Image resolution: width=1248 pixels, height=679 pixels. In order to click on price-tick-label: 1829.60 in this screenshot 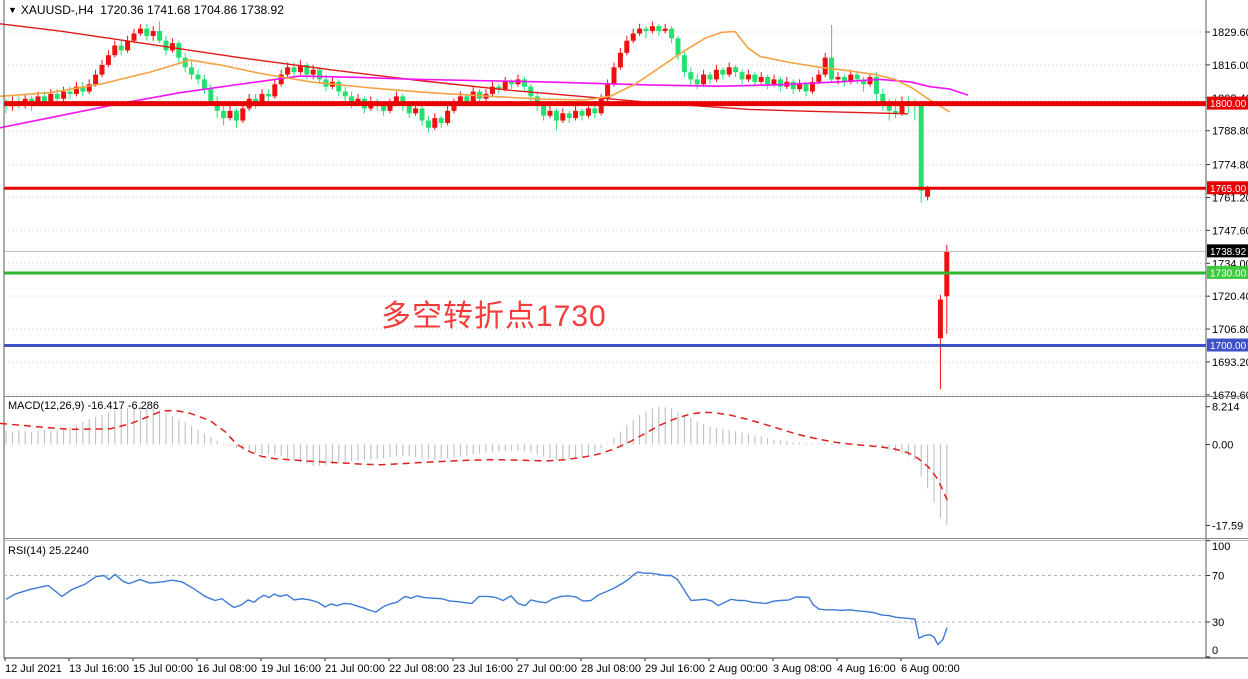, I will do `click(1230, 33)`.